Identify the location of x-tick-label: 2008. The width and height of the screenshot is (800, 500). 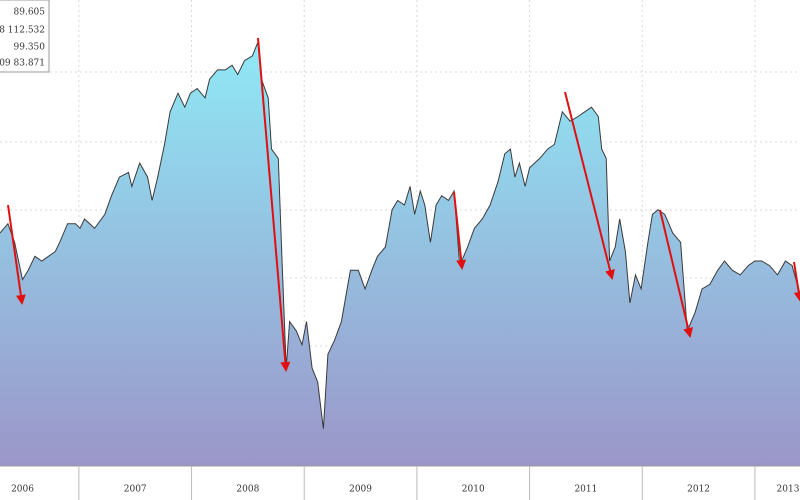
(247, 490).